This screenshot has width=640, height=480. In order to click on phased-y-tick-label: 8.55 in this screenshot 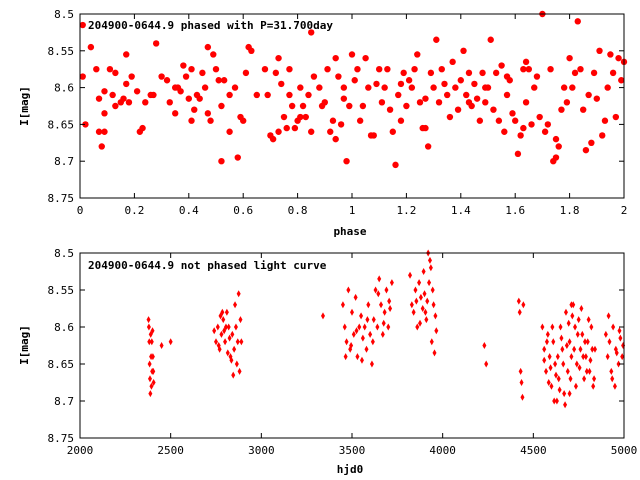, I will do `click(61, 51)`.